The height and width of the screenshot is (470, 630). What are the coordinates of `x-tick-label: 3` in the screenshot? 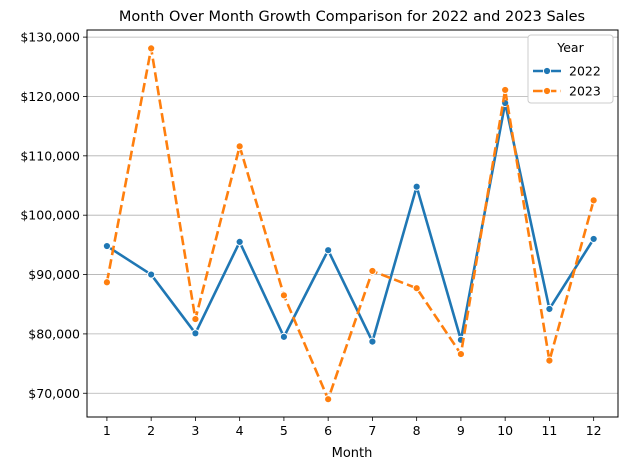 It's located at (195, 430).